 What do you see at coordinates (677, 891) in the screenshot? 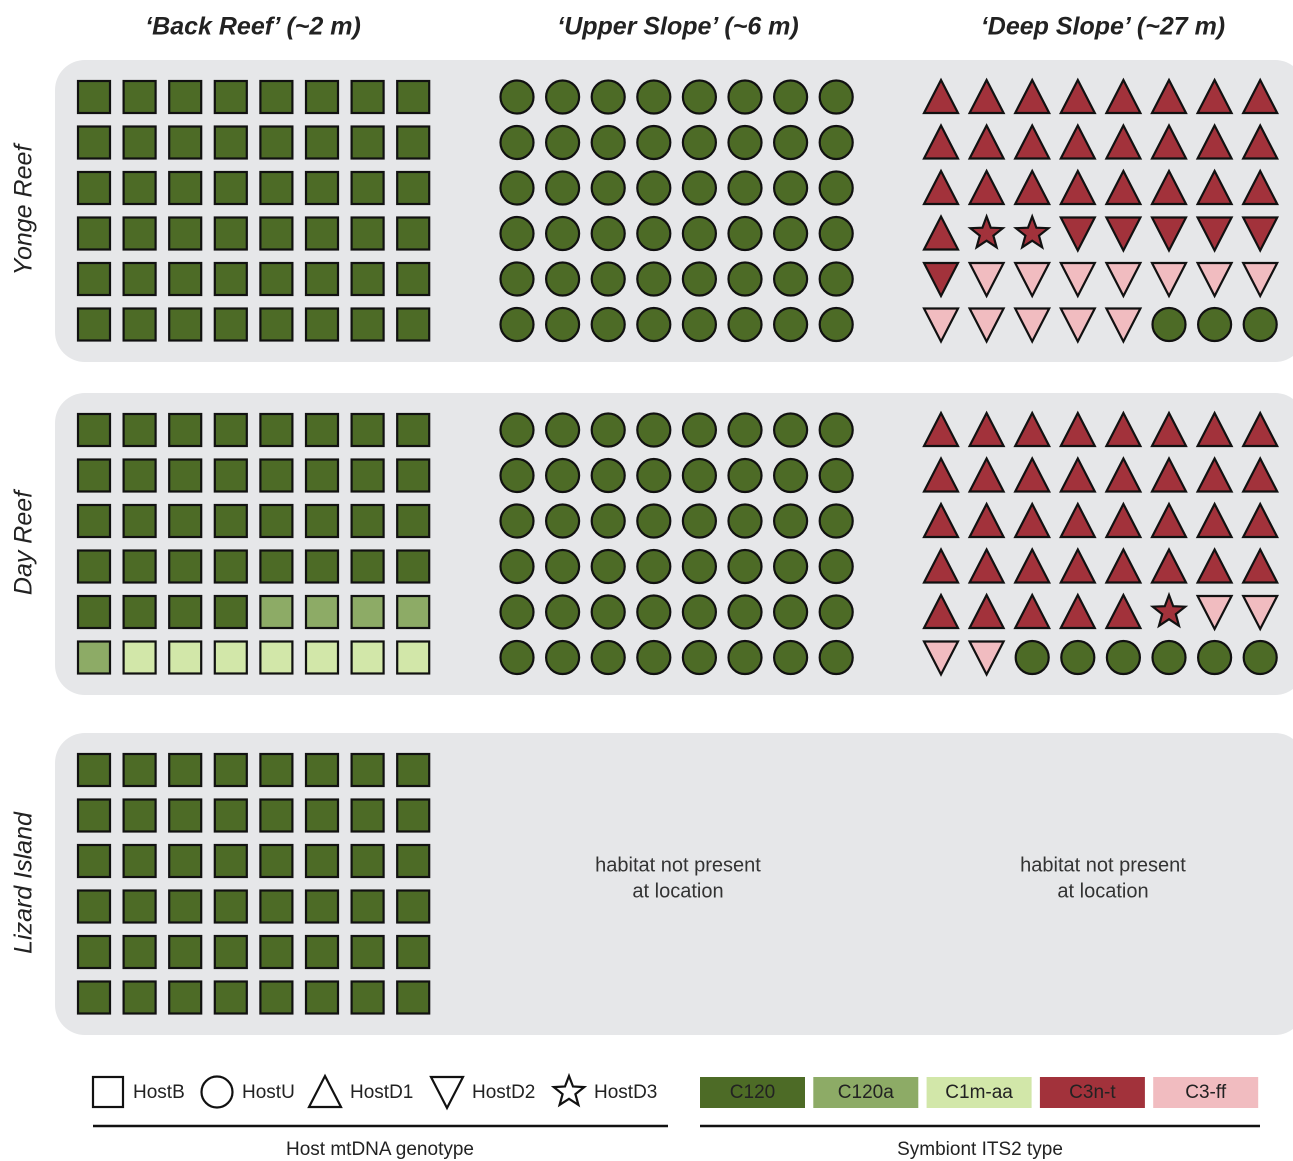
I see `habitat-note: at location` at bounding box center [677, 891].